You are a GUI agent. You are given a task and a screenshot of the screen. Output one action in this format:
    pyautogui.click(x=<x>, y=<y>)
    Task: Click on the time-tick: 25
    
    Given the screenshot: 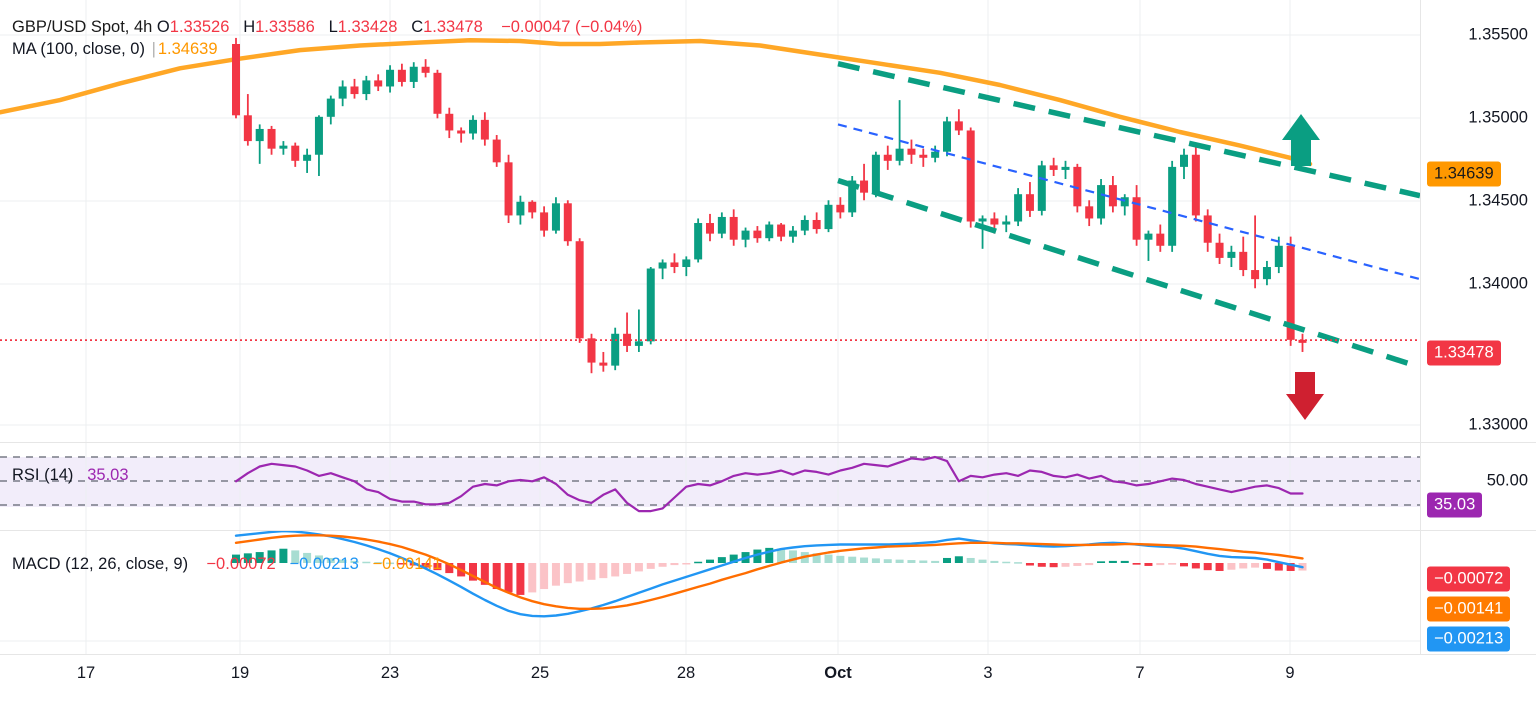 What is the action you would take?
    pyautogui.click(x=540, y=673)
    